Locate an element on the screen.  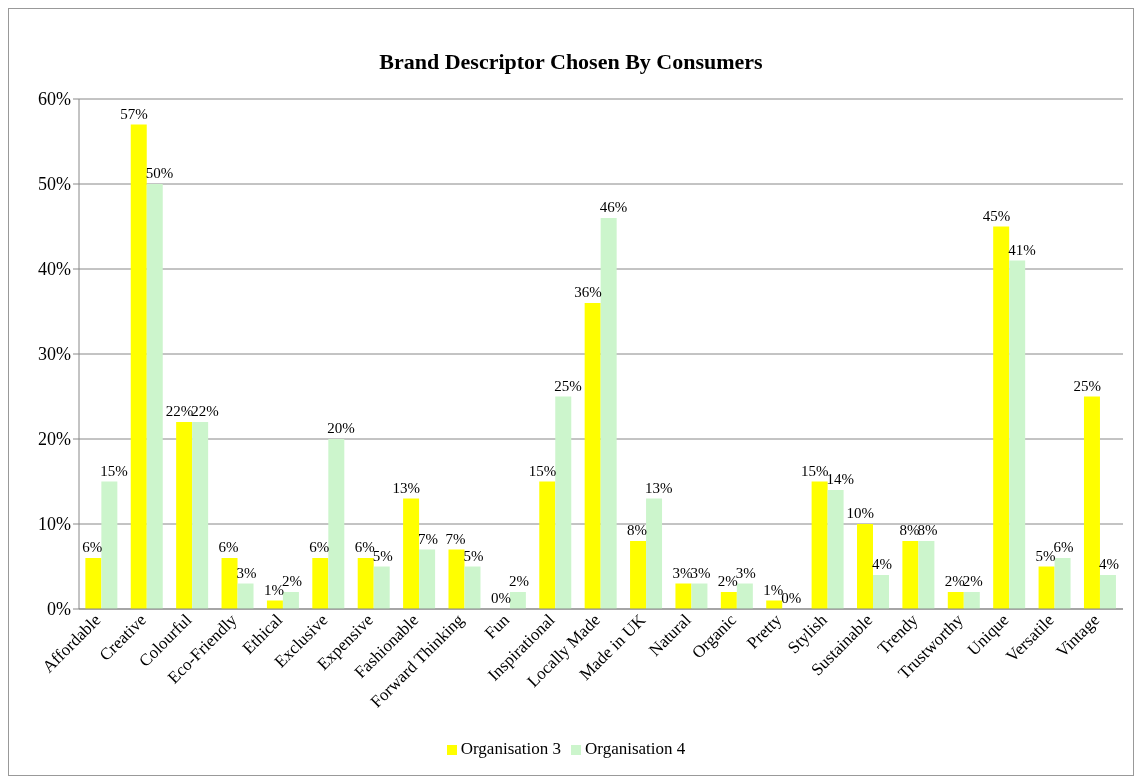
y-tick-label: 20% is located at coordinates (54, 439).